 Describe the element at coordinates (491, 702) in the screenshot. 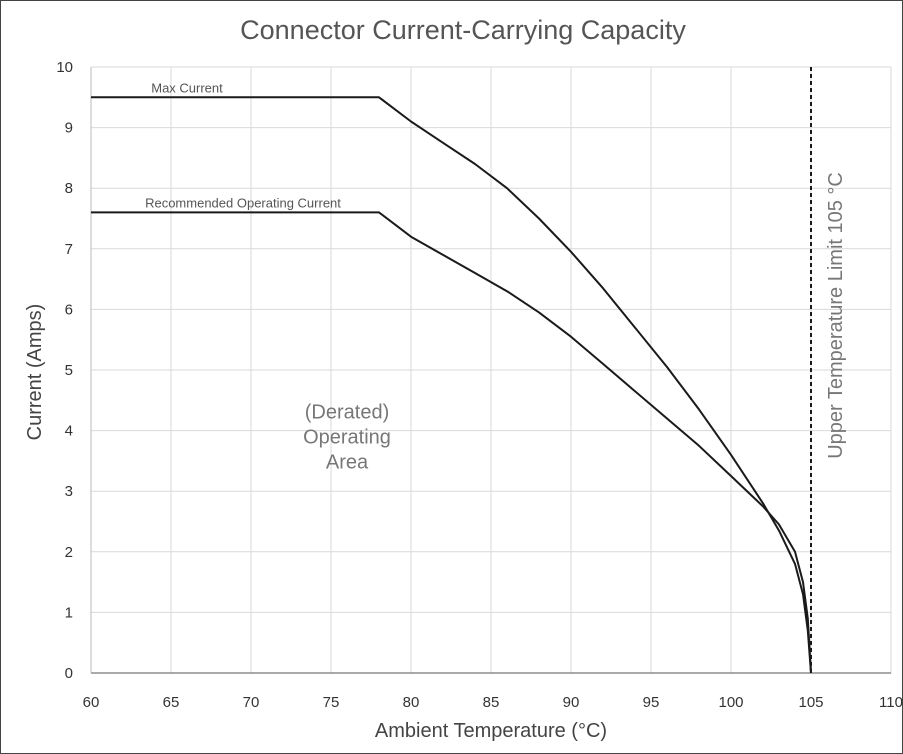

I see `x-tick-label: 85` at that location.